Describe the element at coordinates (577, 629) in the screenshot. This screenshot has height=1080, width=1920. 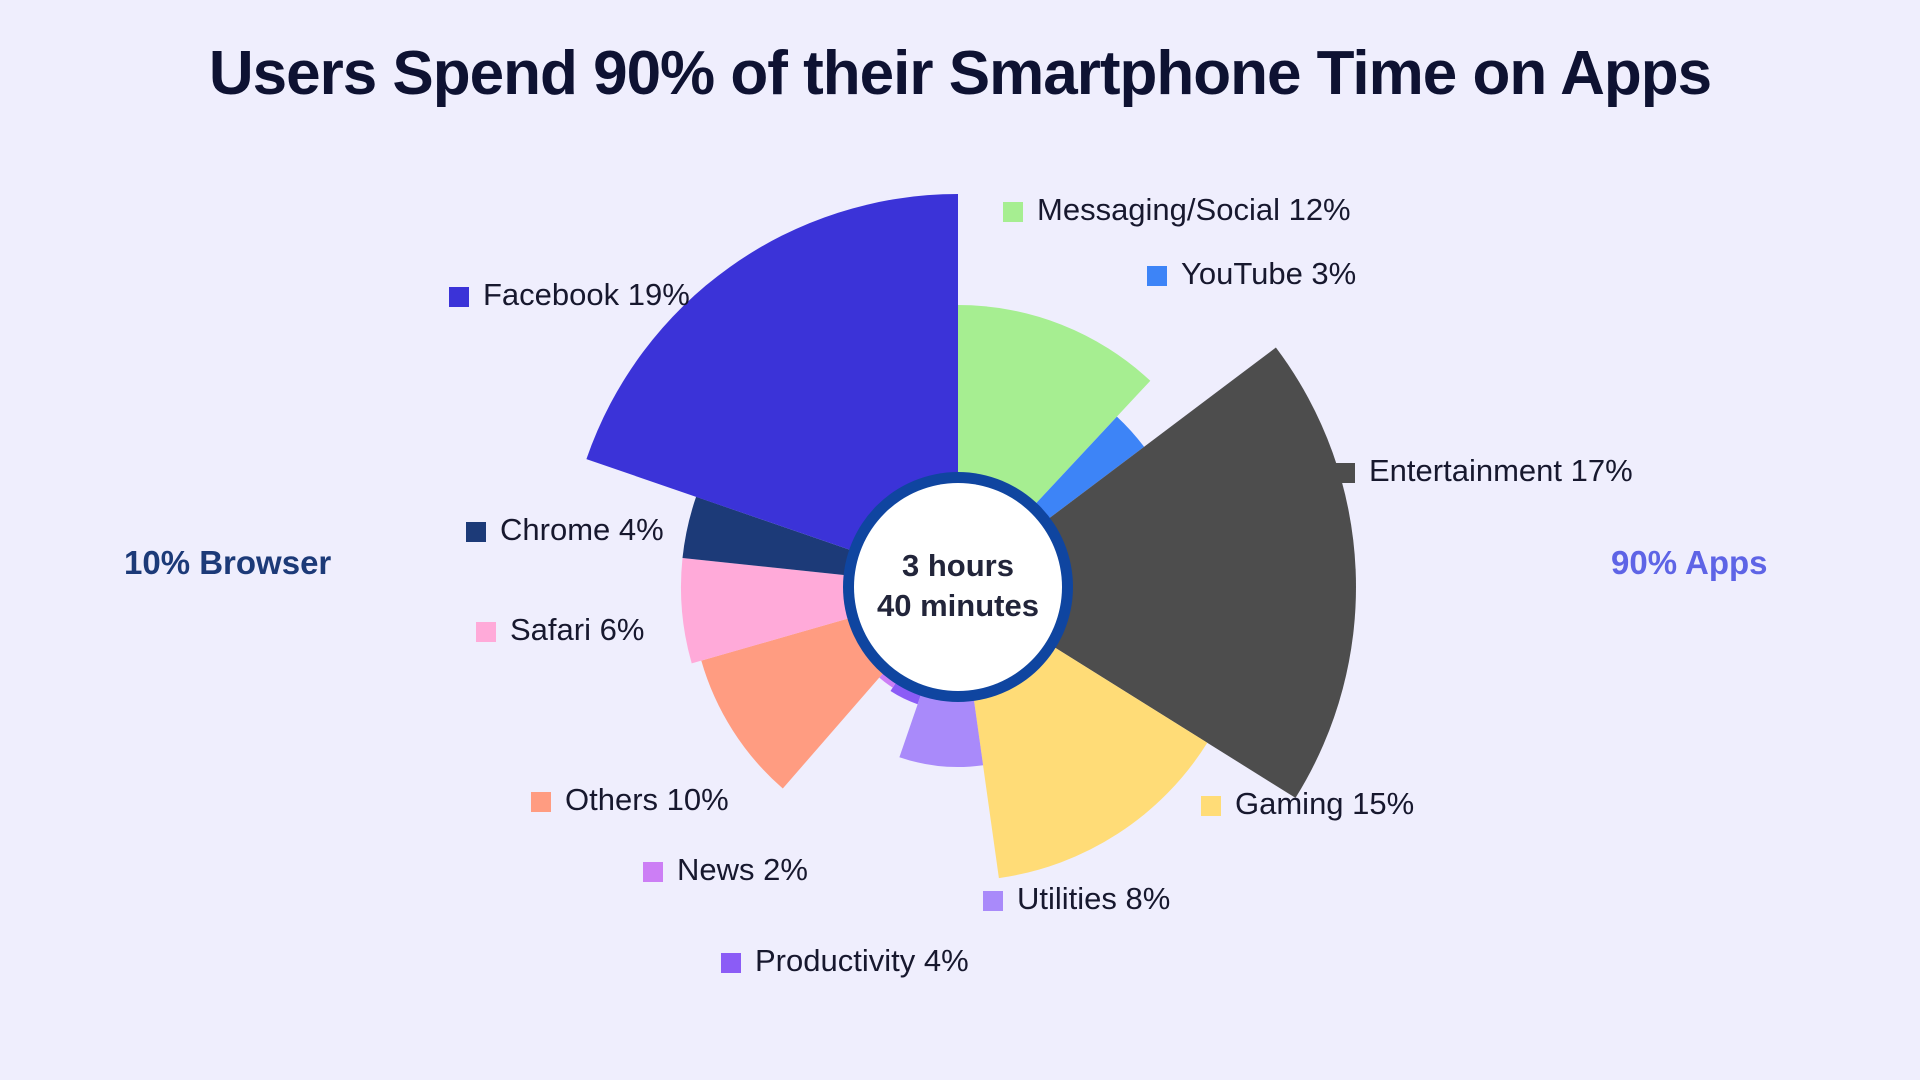
I see `legend-label-safari: Safari 6%` at that location.